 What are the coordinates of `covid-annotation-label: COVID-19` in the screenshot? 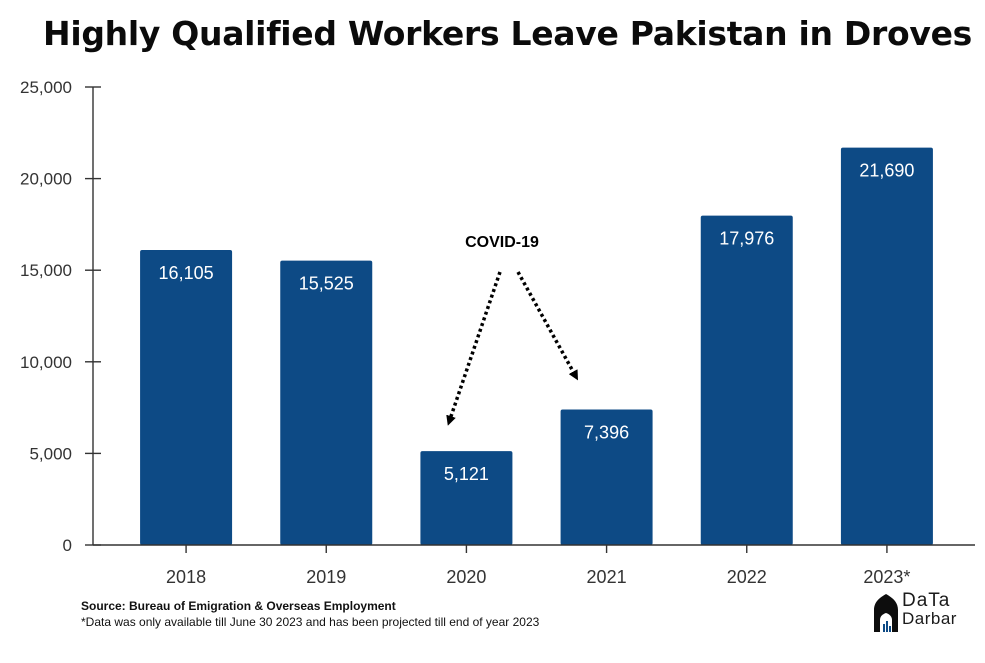 It's located at (502, 242).